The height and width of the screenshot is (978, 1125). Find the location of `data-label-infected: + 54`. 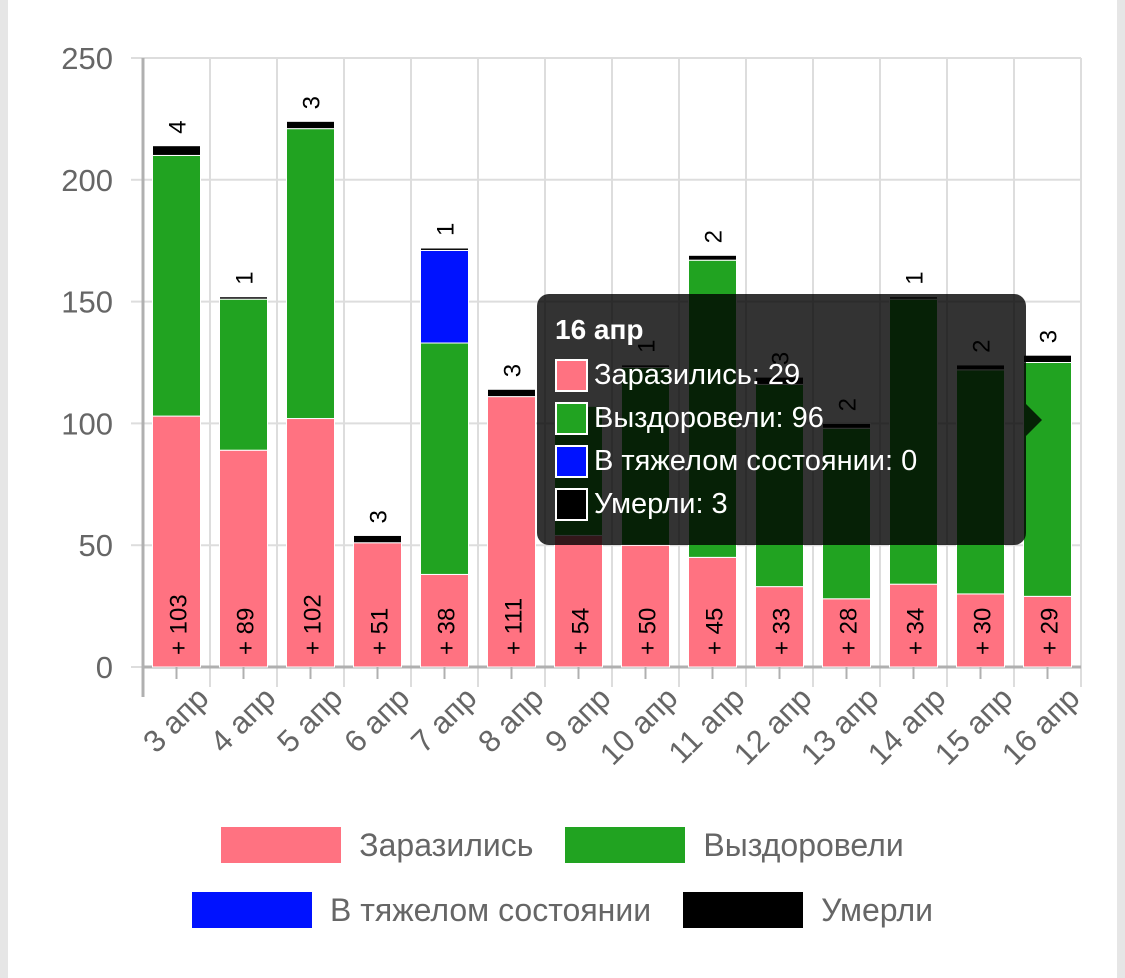

data-label-infected: + 54 is located at coordinates (581, 631).